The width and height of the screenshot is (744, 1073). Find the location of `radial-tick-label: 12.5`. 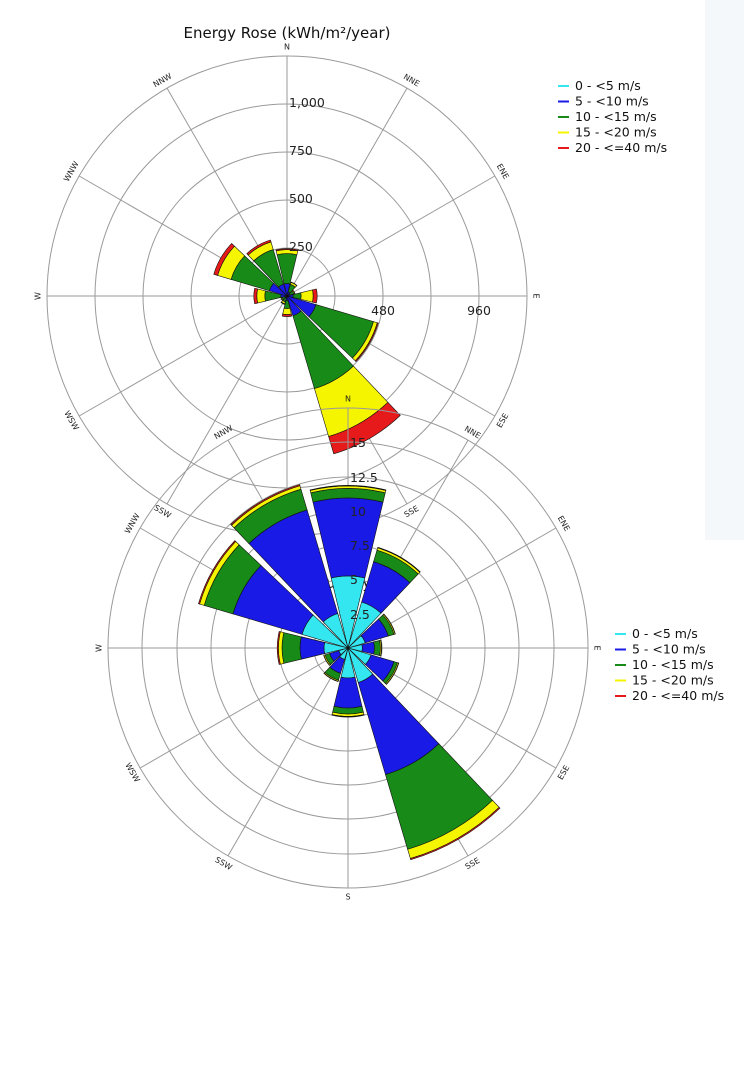

radial-tick-label: 12.5 is located at coordinates (364, 477).